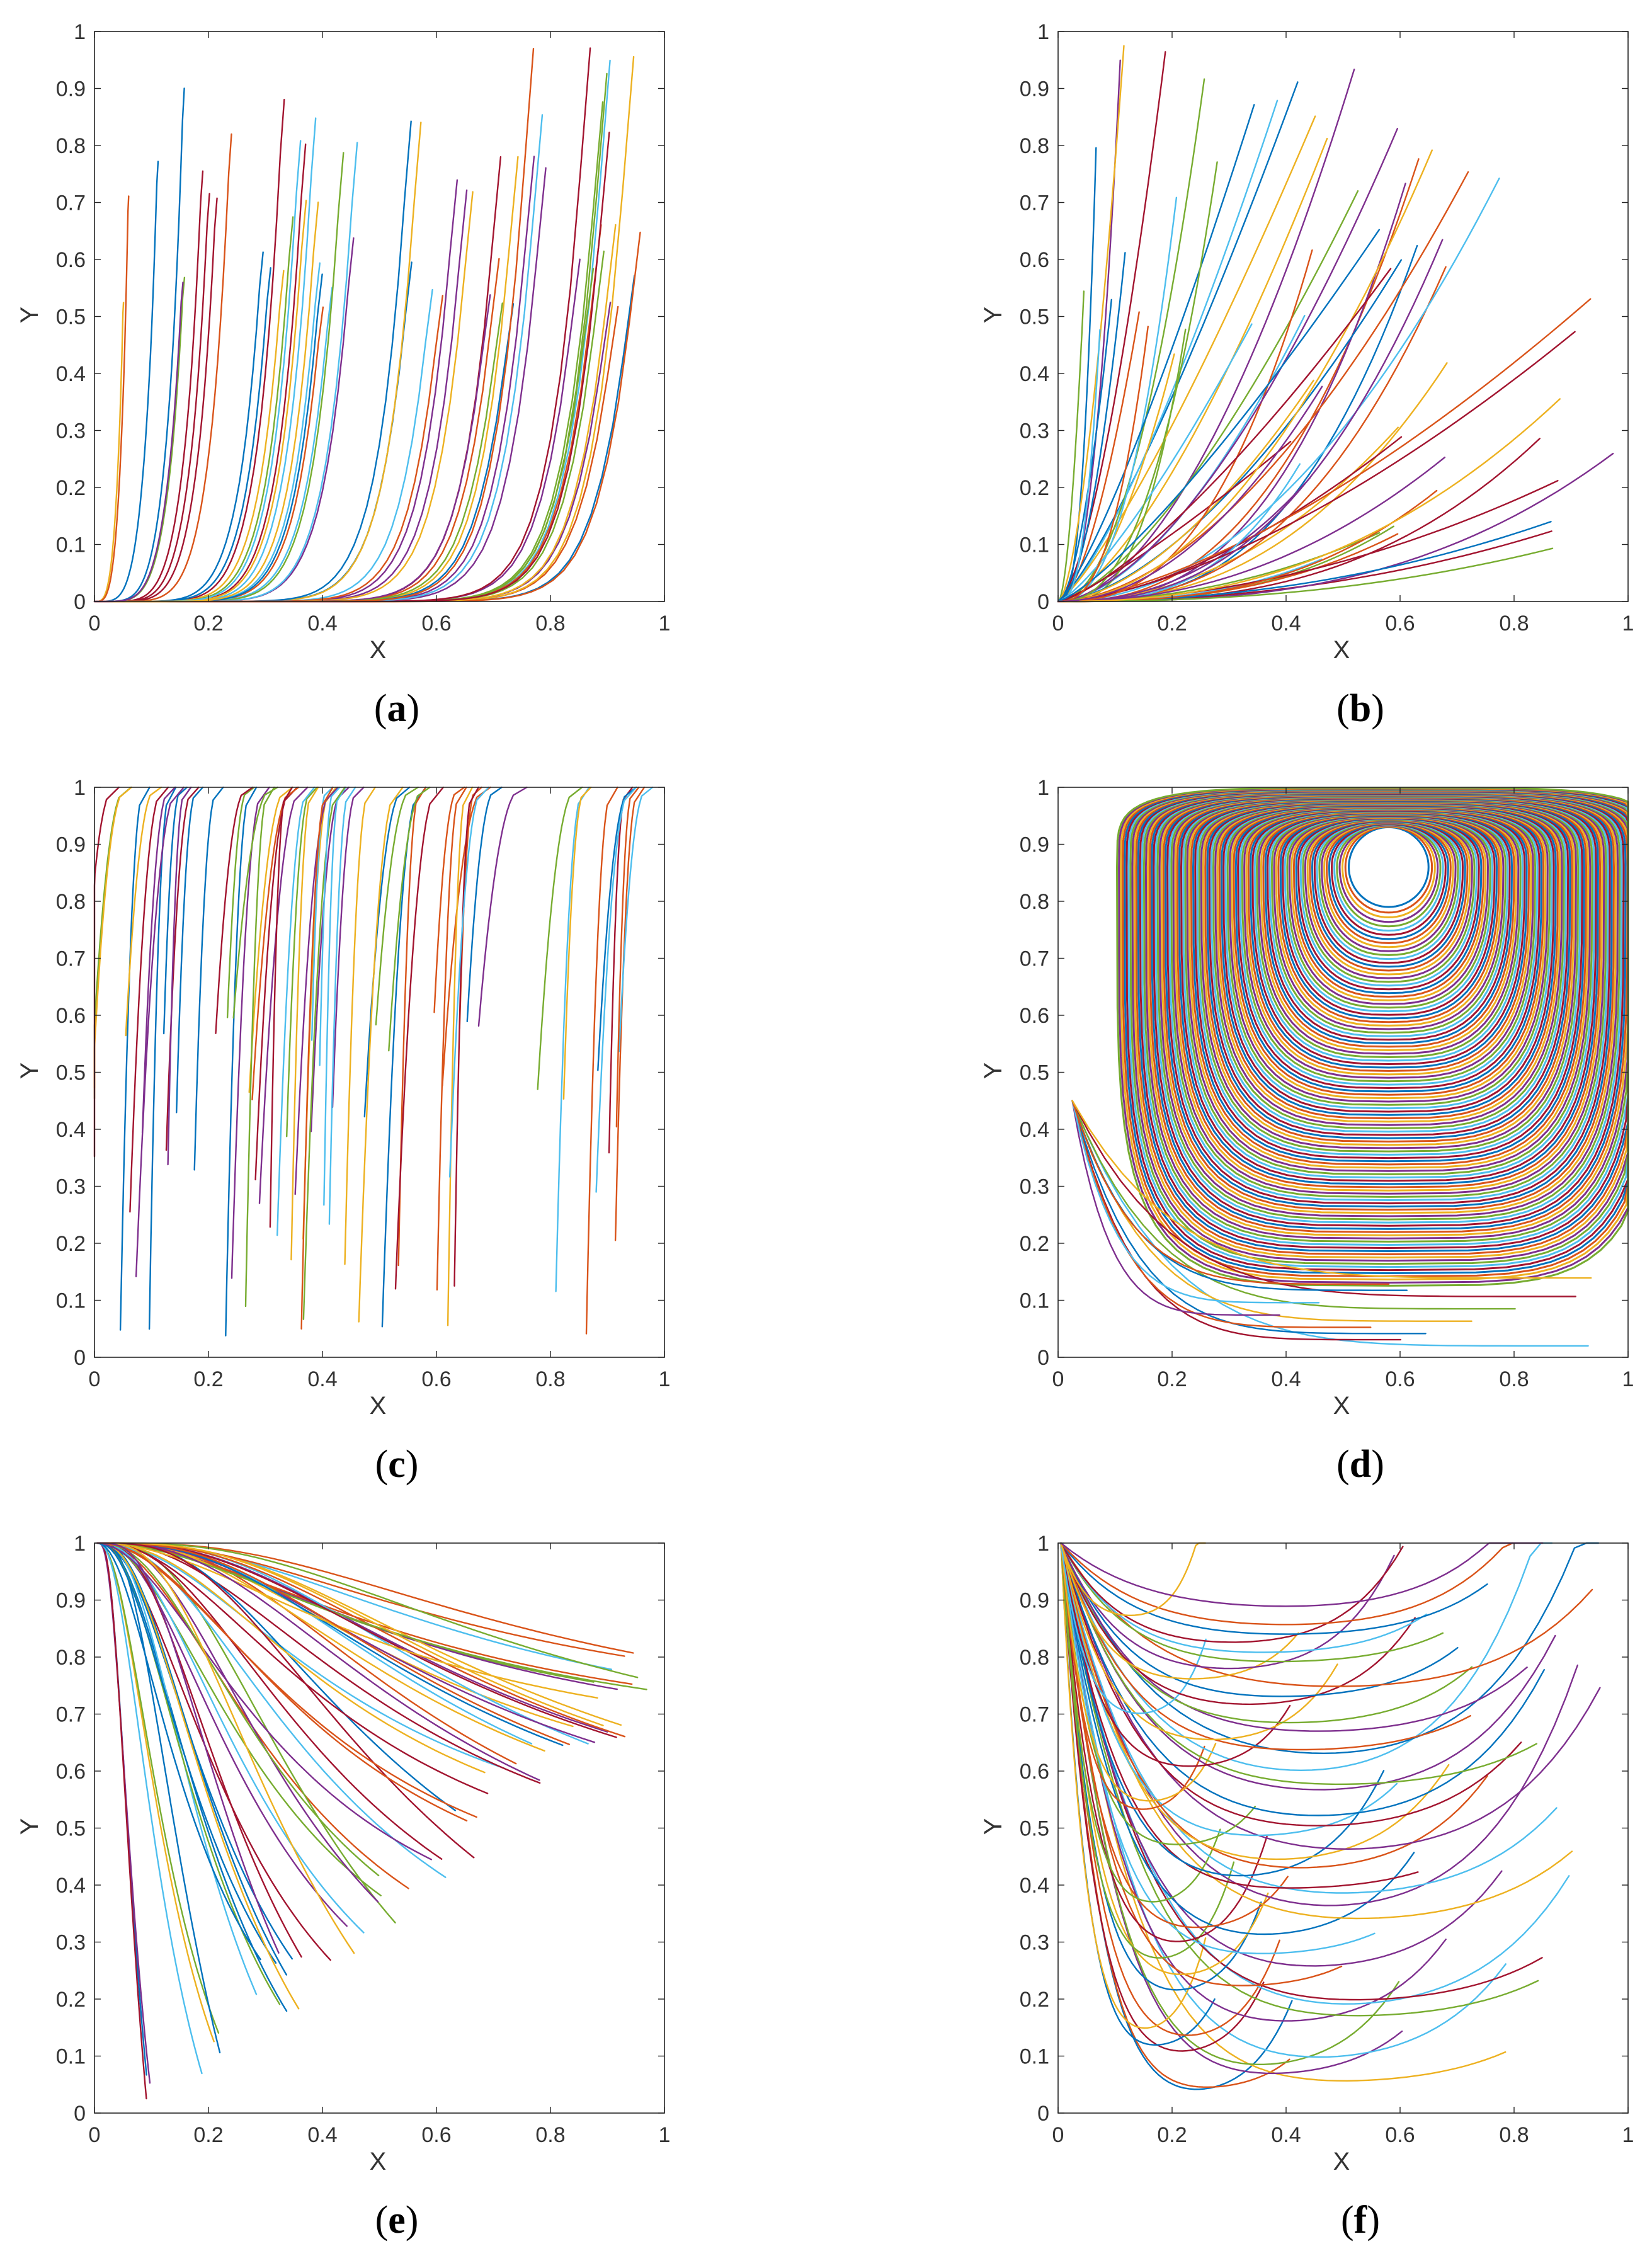  What do you see at coordinates (371, 1821) in the screenshot?
I see `plot-area-e` at bounding box center [371, 1821].